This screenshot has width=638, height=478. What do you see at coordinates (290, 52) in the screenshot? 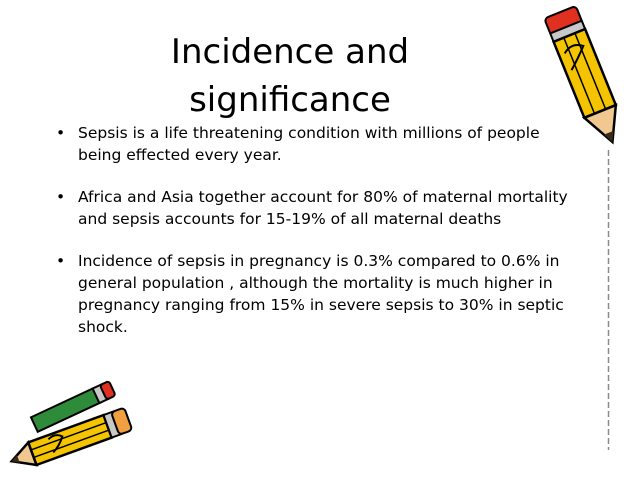
I see `title-line-1: Incidence and` at bounding box center [290, 52].